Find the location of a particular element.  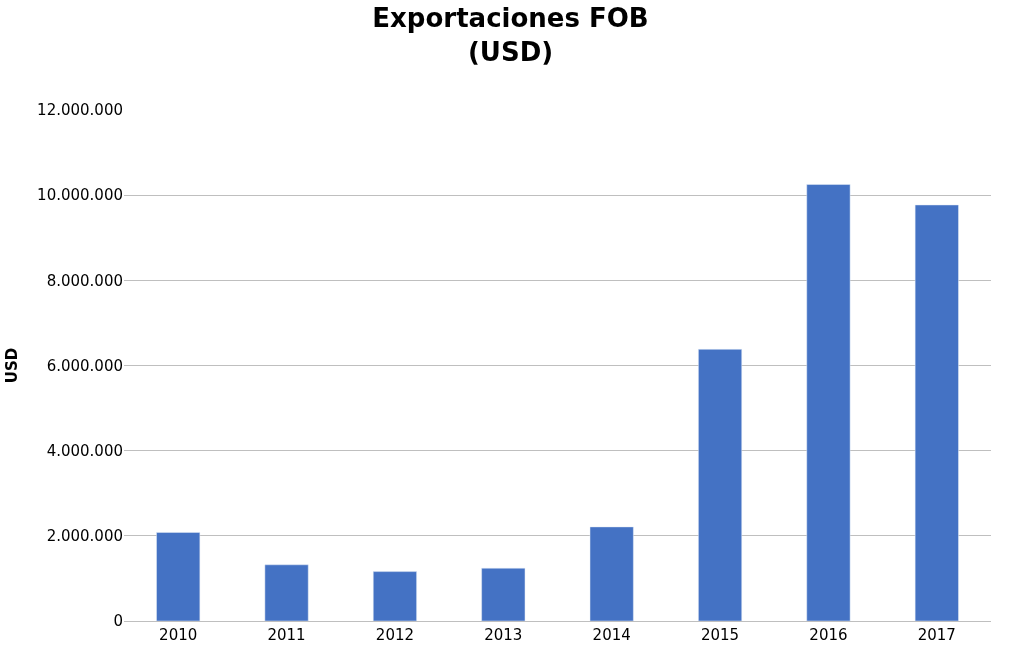

y-axis-title: USD is located at coordinates (12, 365).